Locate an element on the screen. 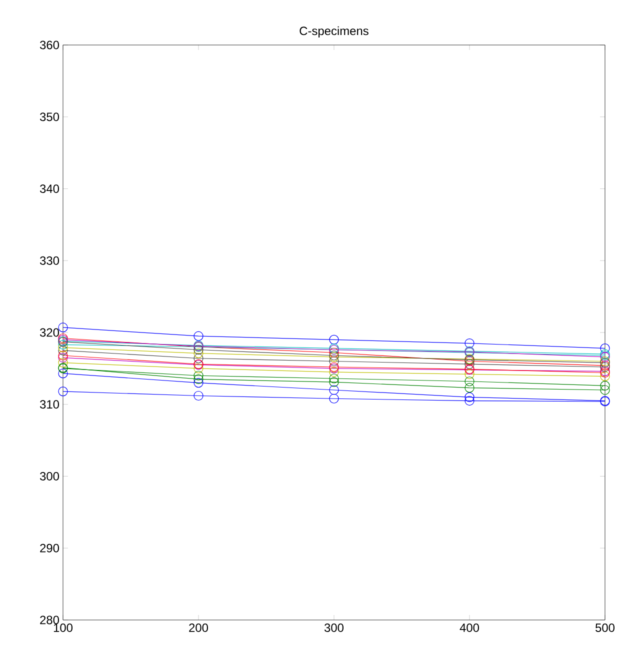 This screenshot has height=652, width=623. y-tick-label: 360 is located at coordinates (50, 45).